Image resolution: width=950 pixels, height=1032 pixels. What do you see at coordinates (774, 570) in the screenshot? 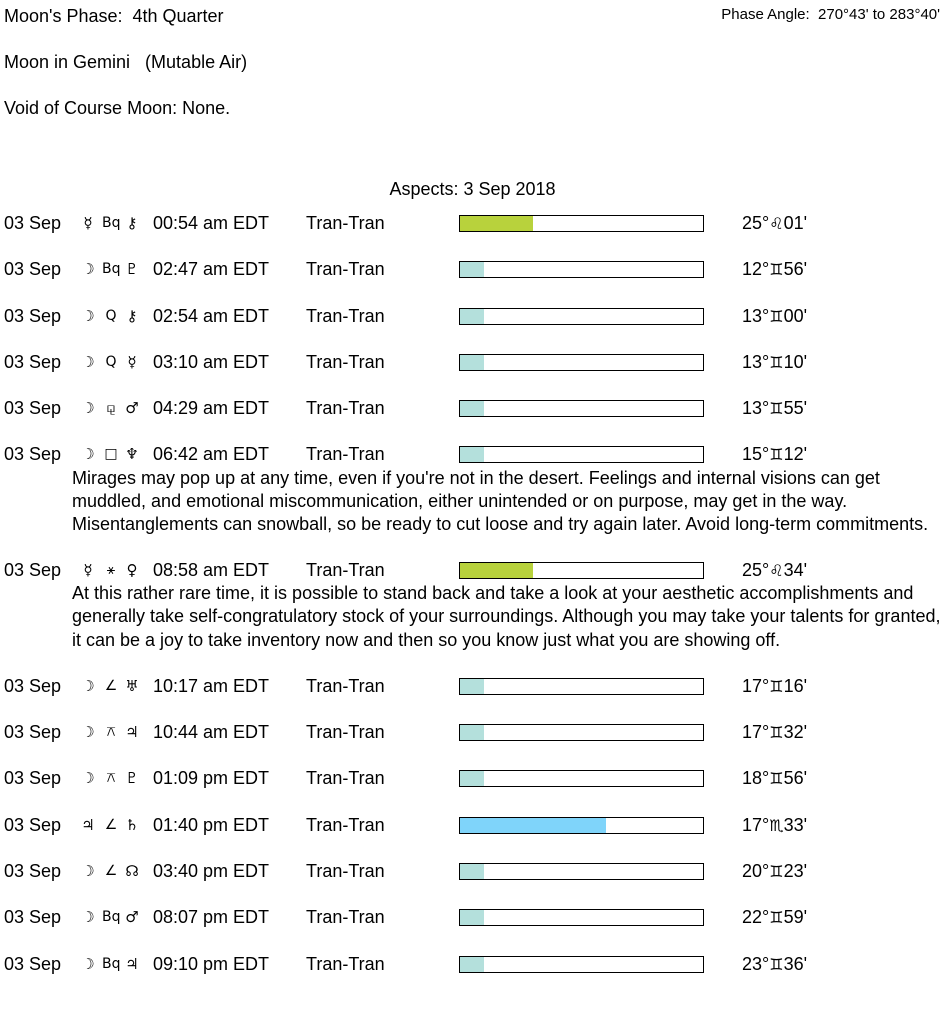
I see `aspect-position: 25°♌34'` at bounding box center [774, 570].